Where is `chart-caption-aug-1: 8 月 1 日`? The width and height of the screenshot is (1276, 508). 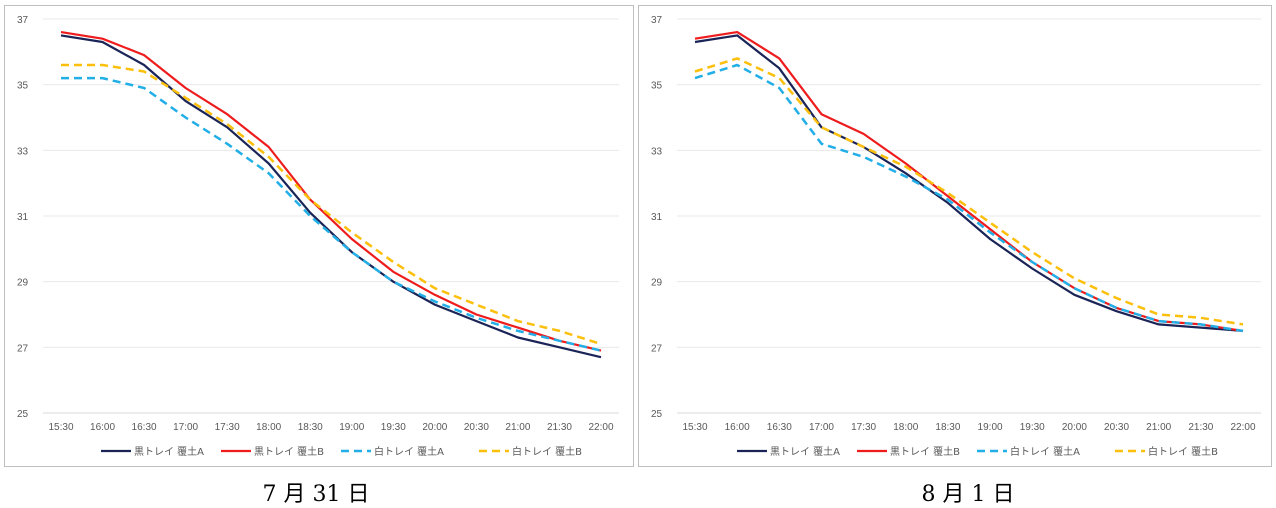
chart-caption-aug-1: 8 月 1 日 is located at coordinates (968, 494).